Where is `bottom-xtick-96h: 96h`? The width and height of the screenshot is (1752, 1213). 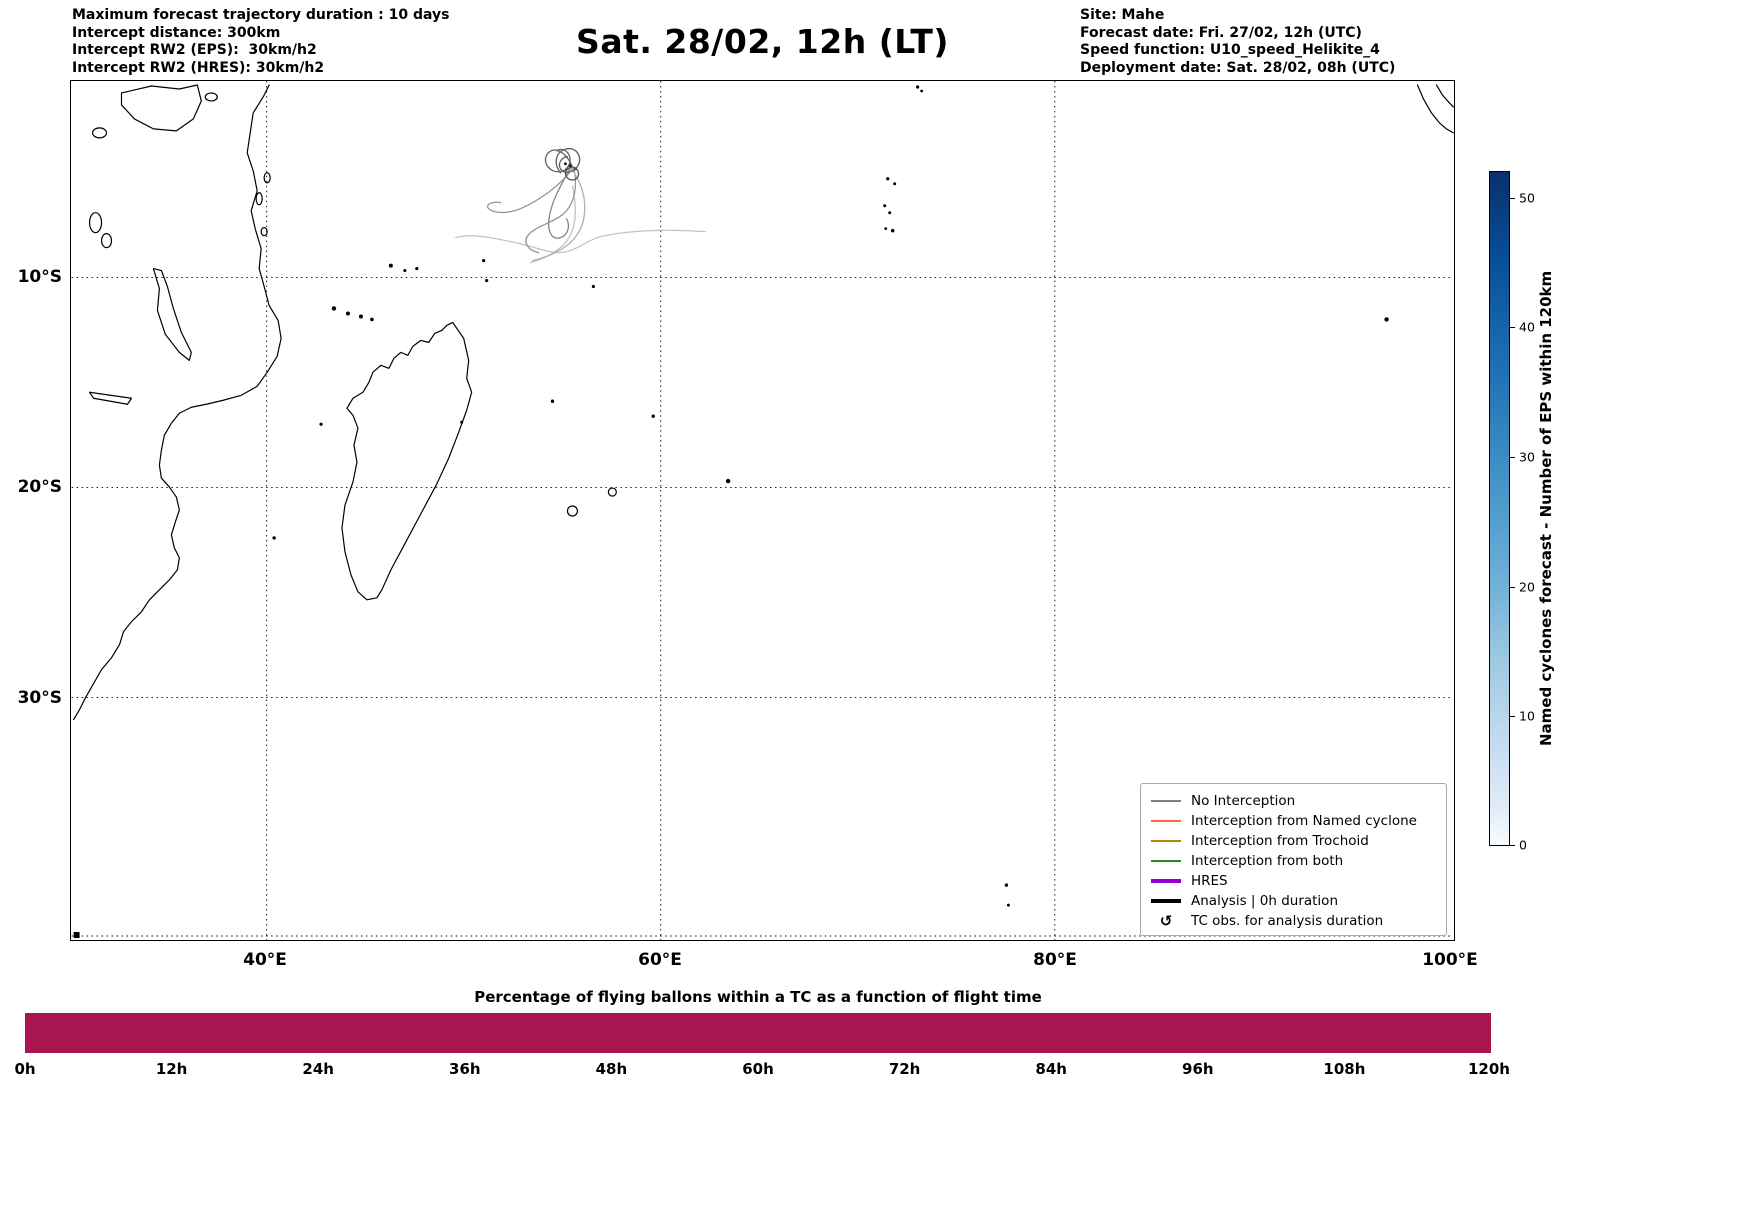 bottom-xtick-96h: 96h is located at coordinates (1198, 1069).